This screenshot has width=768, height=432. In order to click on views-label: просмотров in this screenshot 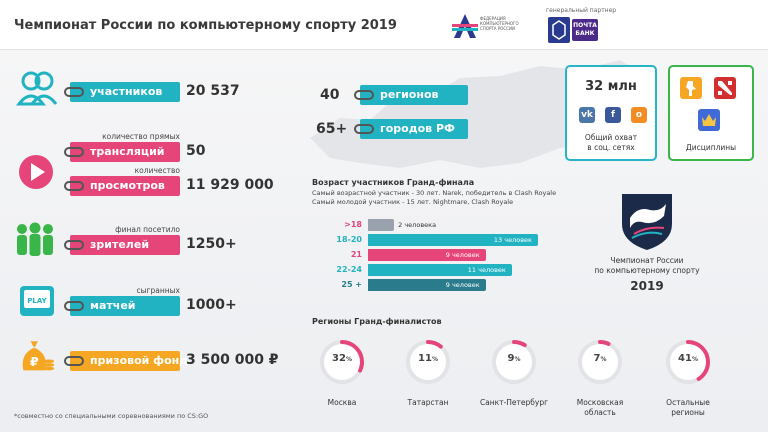, I will do `click(122, 186)`.